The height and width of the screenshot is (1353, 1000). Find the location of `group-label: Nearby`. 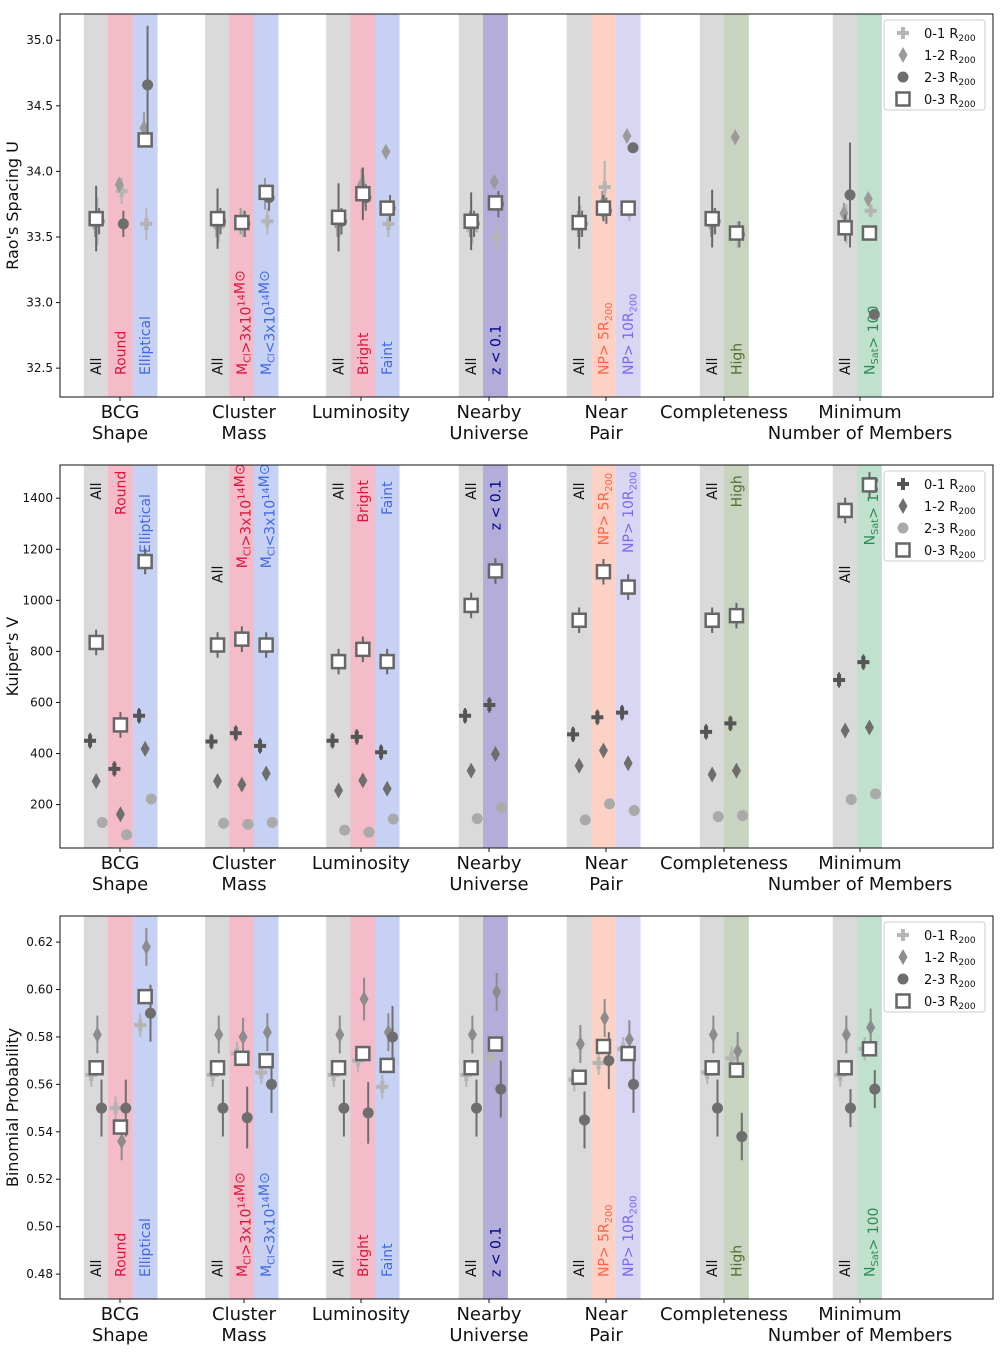

group-label: Nearby is located at coordinates (488, 412).